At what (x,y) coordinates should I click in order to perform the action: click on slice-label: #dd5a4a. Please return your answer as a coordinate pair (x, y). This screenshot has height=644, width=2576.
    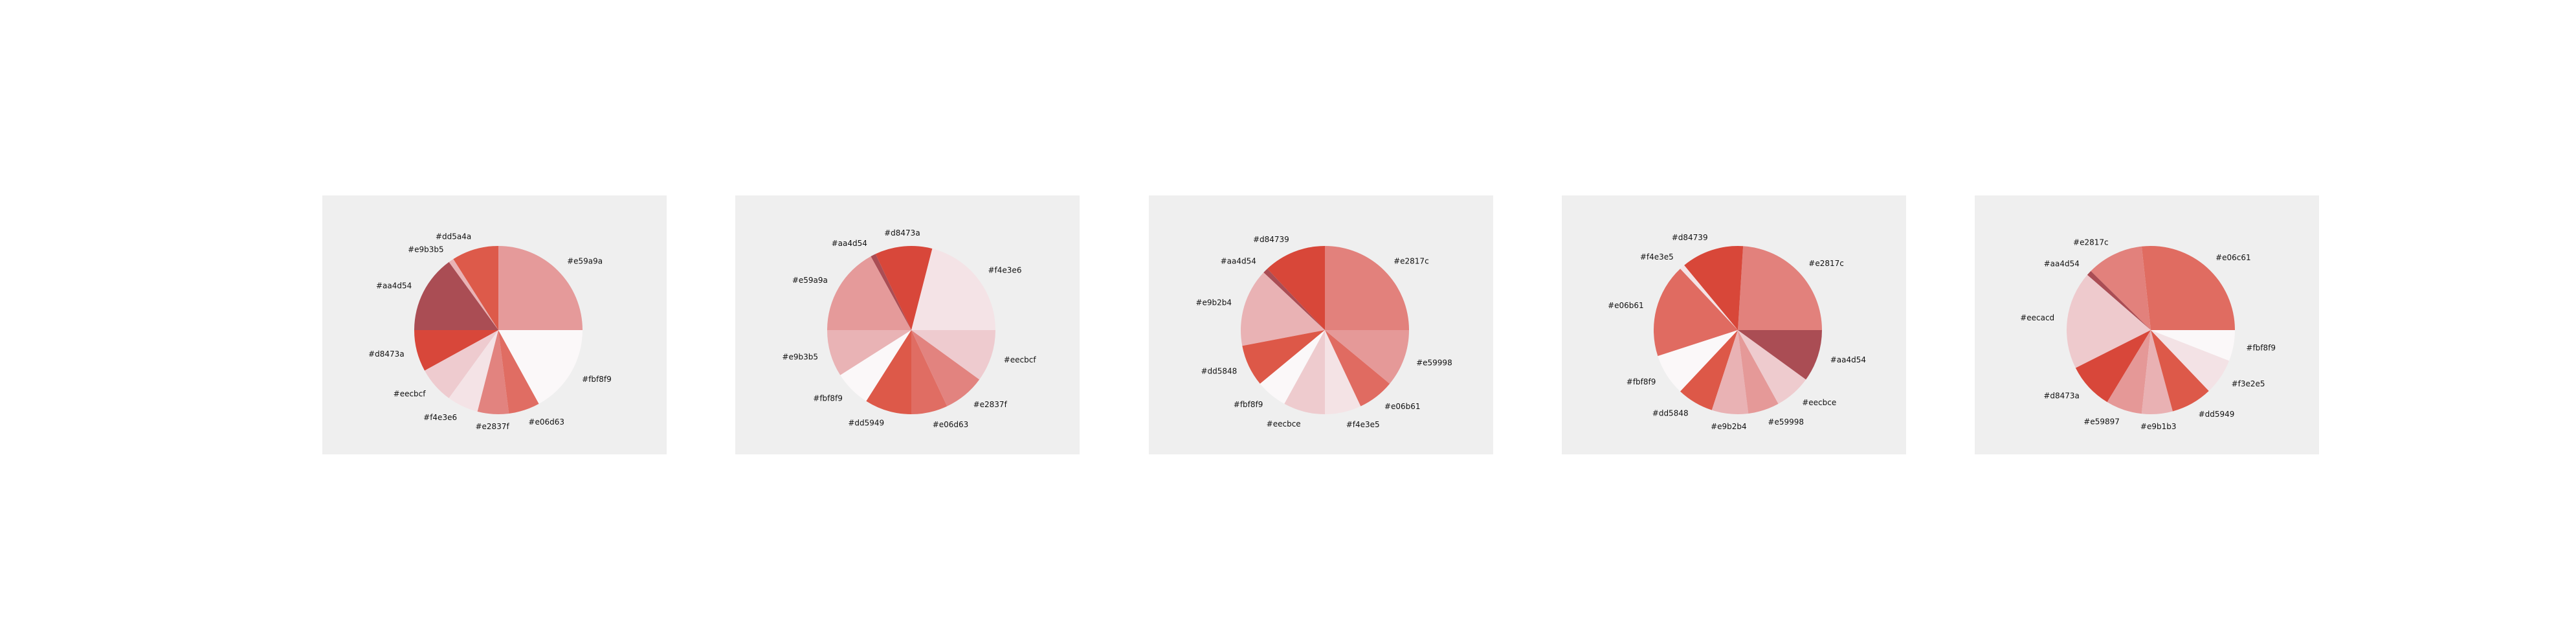
    Looking at the image, I should click on (453, 236).